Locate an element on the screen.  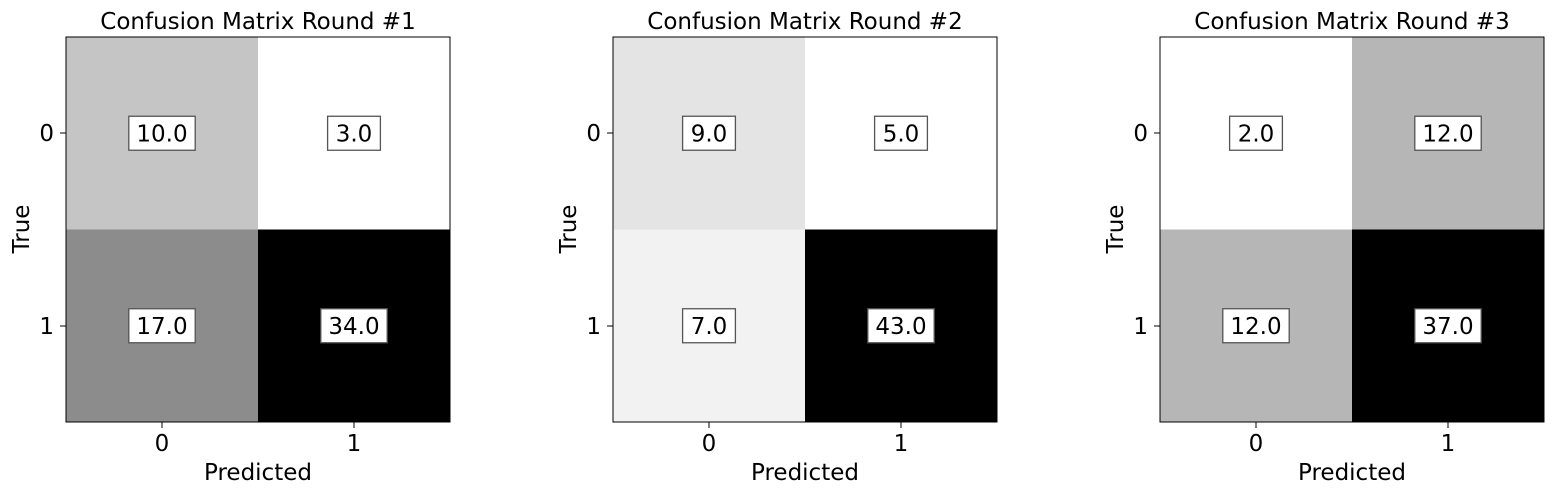
cell-value-label-r0-c1: 12.0 is located at coordinates (1447, 134).